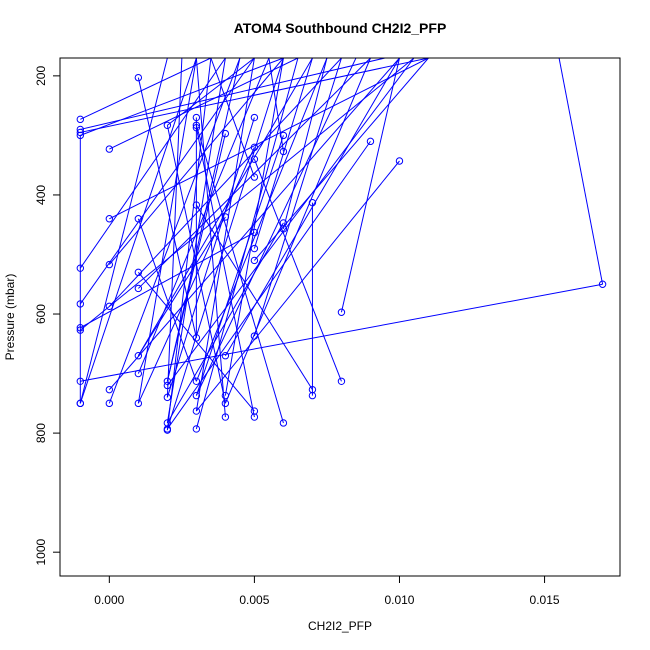  Describe the element at coordinates (41, 195) in the screenshot. I see `y-tick-label: 400` at that location.